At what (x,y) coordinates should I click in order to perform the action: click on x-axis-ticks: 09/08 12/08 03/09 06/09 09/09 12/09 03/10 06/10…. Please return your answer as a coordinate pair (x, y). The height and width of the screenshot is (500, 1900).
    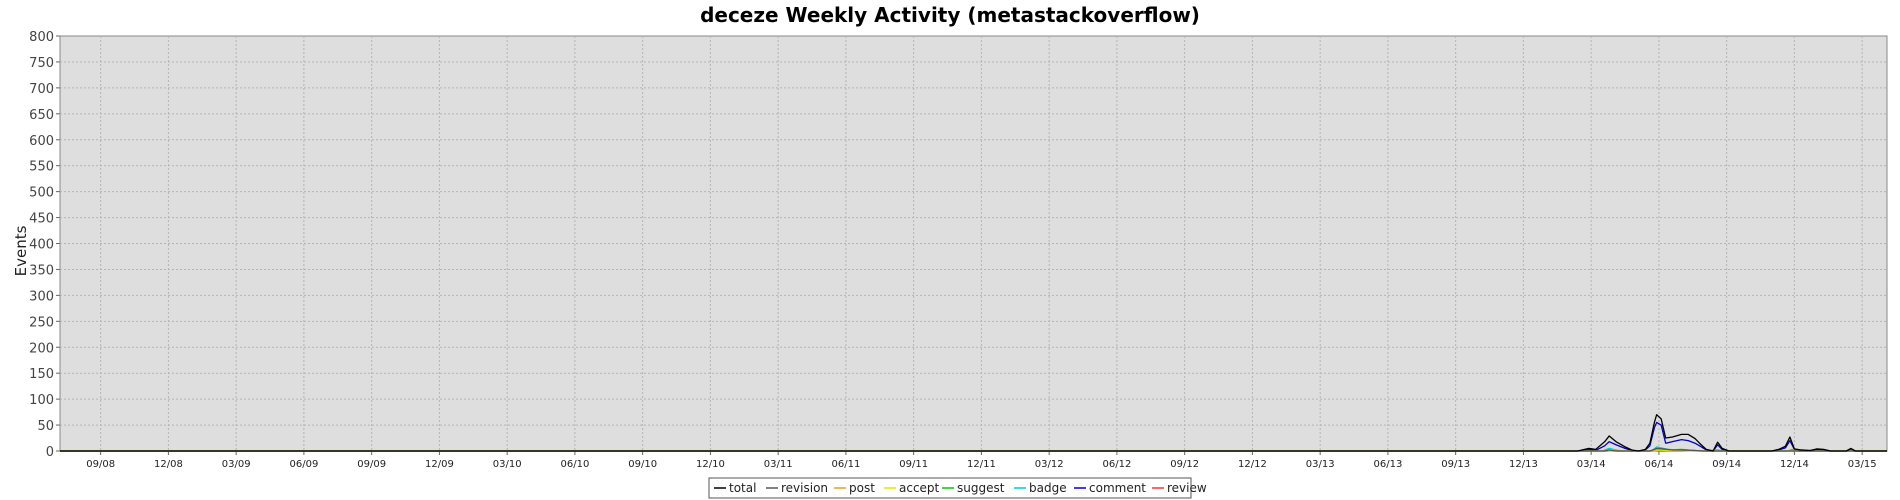
    Looking at the image, I should click on (981, 460).